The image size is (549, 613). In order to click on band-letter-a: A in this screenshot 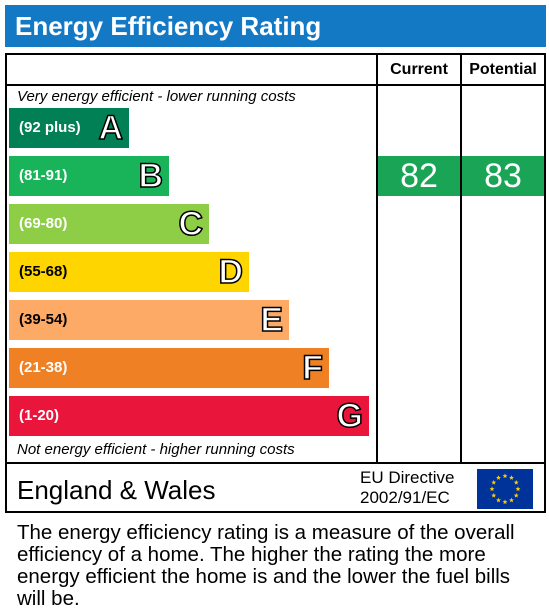, I will do `click(111, 128)`.